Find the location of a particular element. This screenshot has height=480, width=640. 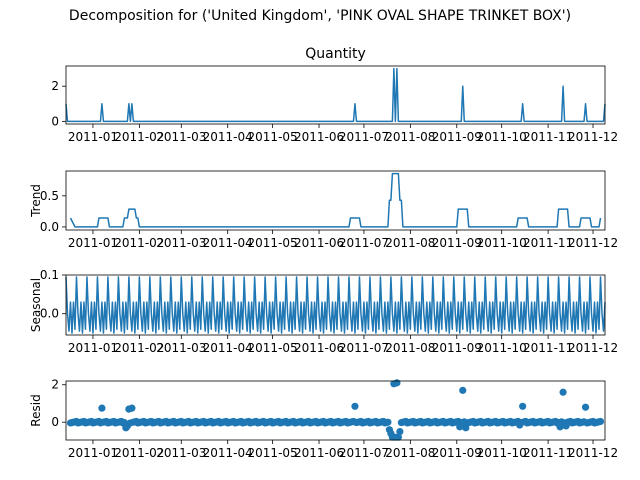

y-axis-label: Seasonal is located at coordinates (36, 305).